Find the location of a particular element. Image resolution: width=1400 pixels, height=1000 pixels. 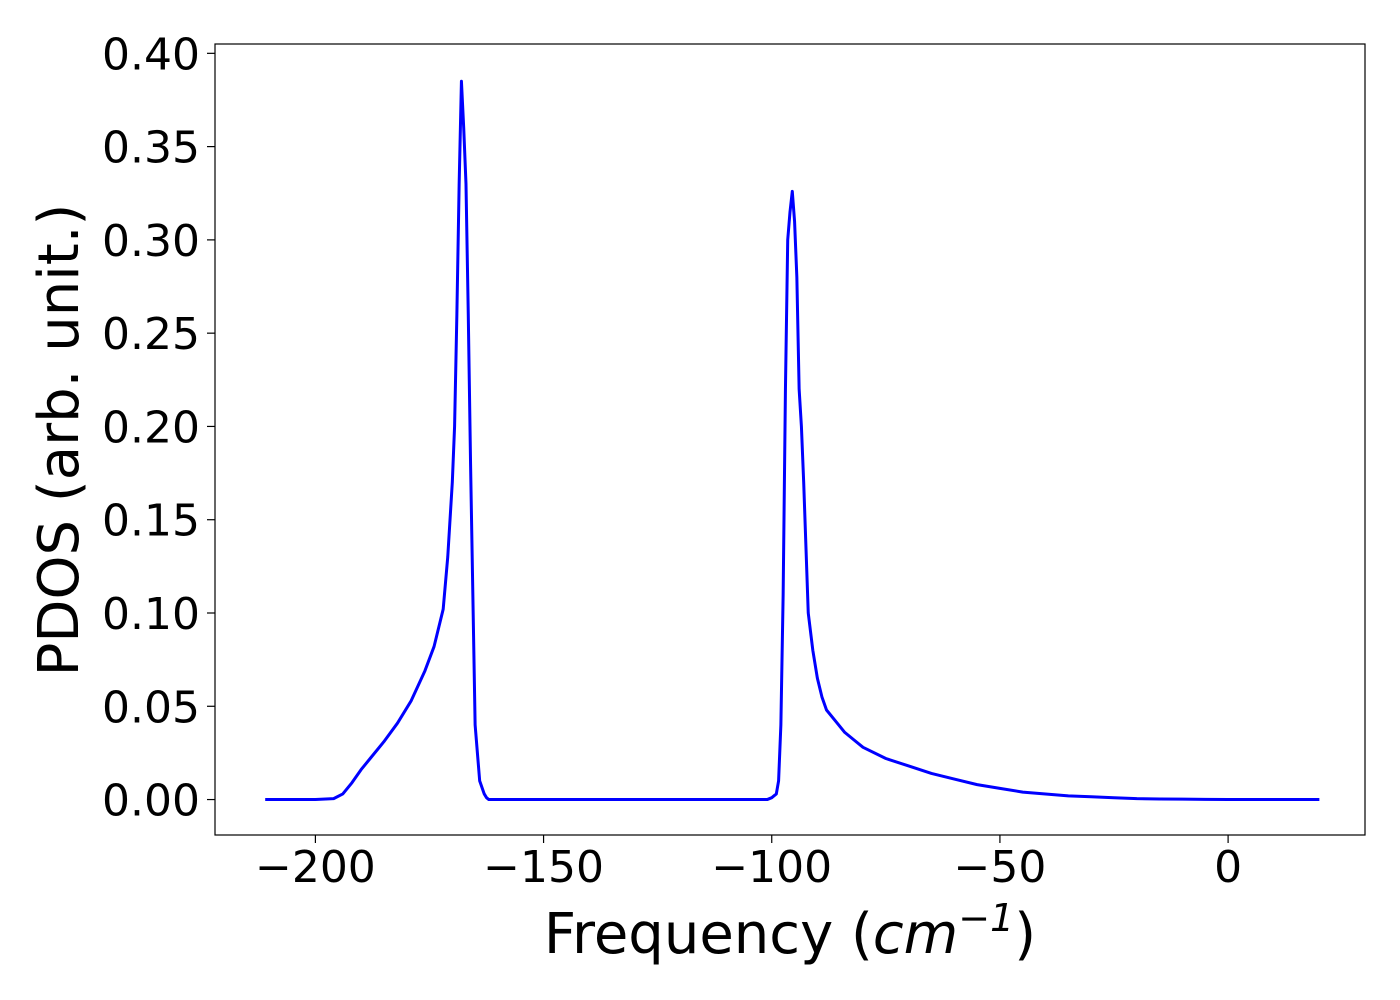

x-axis-label-main: Frequency ( is located at coordinates (708, 934).